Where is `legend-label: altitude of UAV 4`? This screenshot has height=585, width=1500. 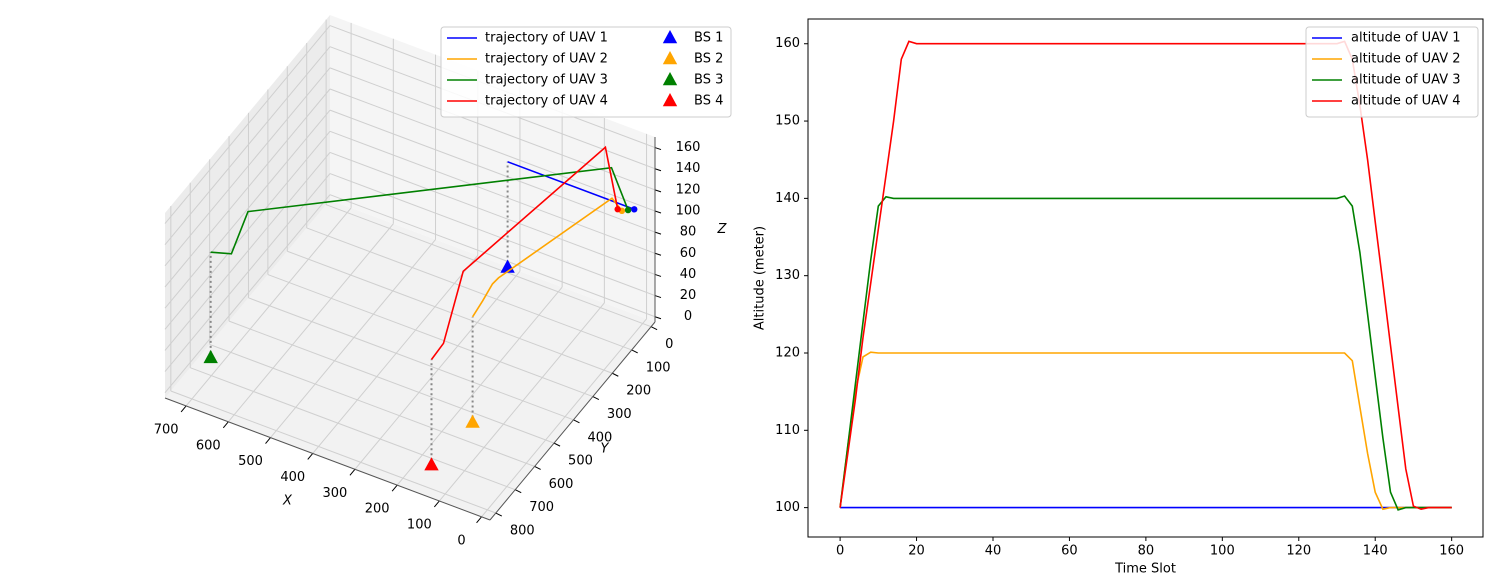
legend-label: altitude of UAV 4 is located at coordinates (1406, 101).